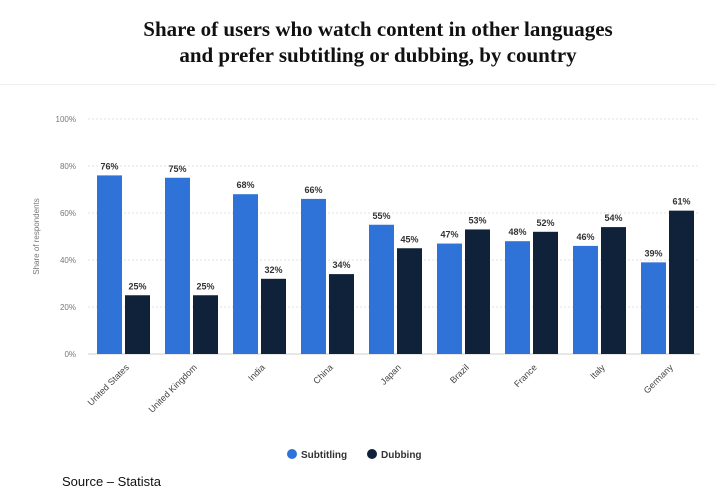  Describe the element at coordinates (68, 260) in the screenshot. I see `y-tick-label: 40%` at that location.